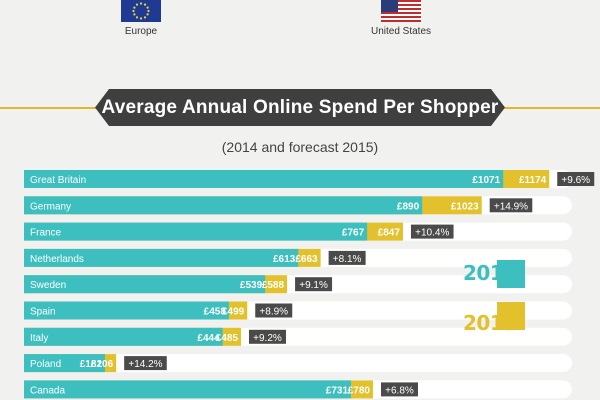 This screenshot has width=600, height=400. I want to click on growth-label: +6.8%, so click(399, 390).